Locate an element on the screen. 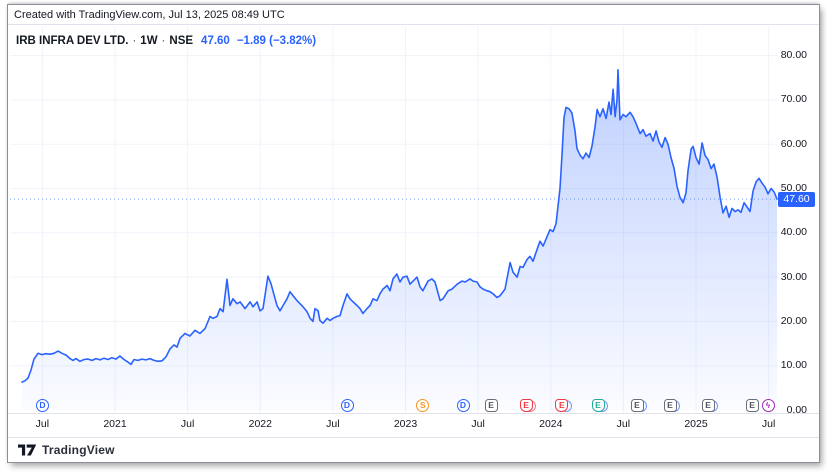 This screenshot has height=475, width=827. price-axis-label: 30.00 is located at coordinates (793, 276).